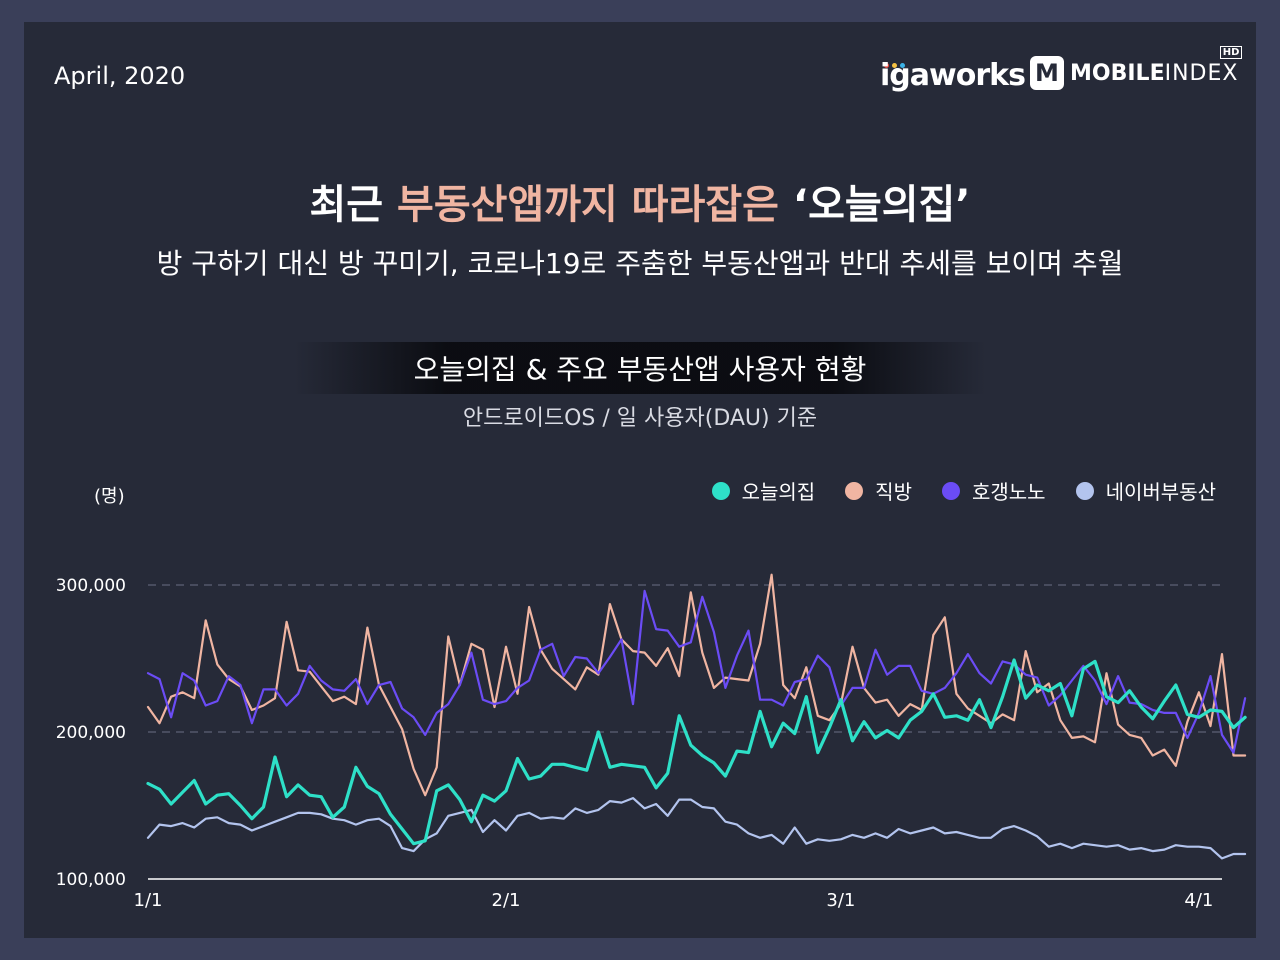 The width and height of the screenshot is (1280, 960). I want to click on y-axis-unit: (명), so click(109, 496).